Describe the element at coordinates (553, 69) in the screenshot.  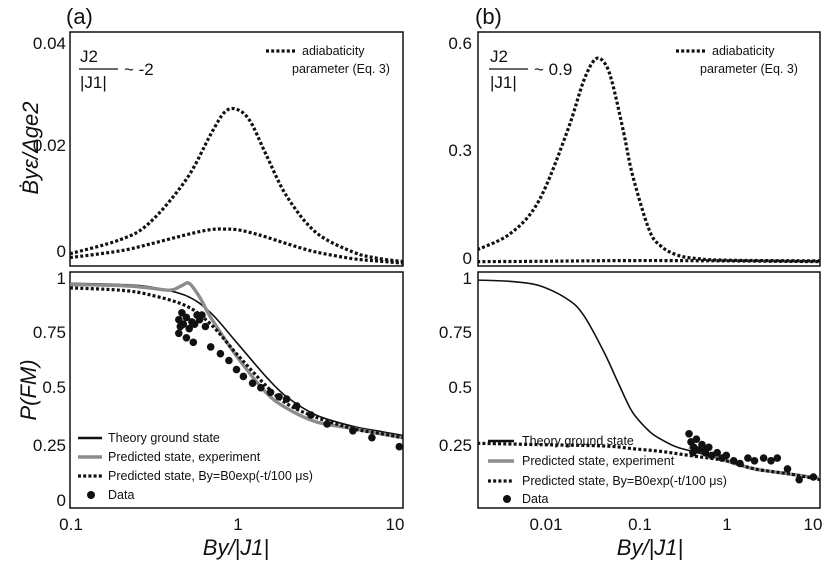
I see `ratio-value: ~ 0.9` at that location.